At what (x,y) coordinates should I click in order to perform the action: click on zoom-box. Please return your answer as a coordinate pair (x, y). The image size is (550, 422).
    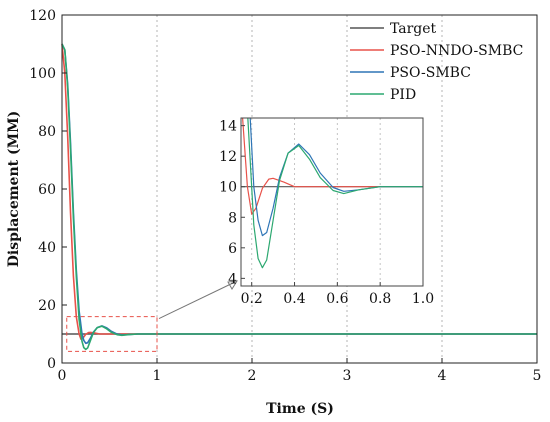
    Looking at the image, I should click on (152, 316).